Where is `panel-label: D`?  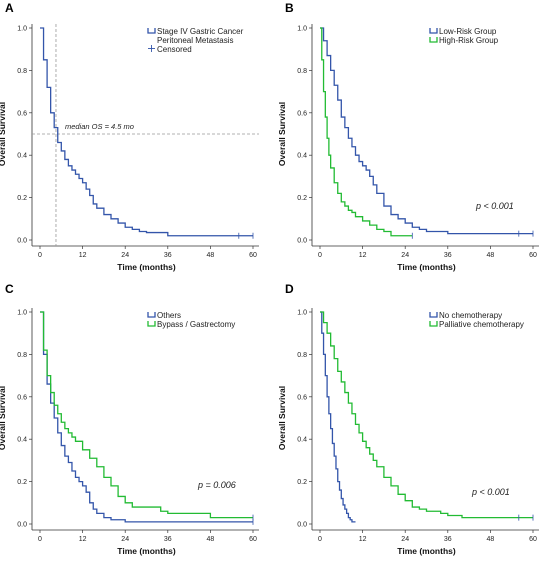 panel-label: D is located at coordinates (289, 289).